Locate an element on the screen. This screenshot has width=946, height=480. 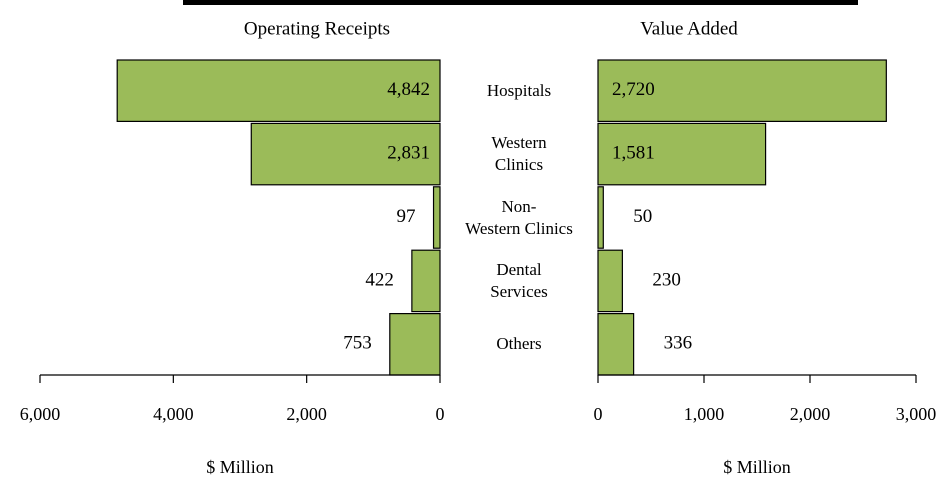
category-label: Non- Western Clinics is located at coordinates (519, 217).